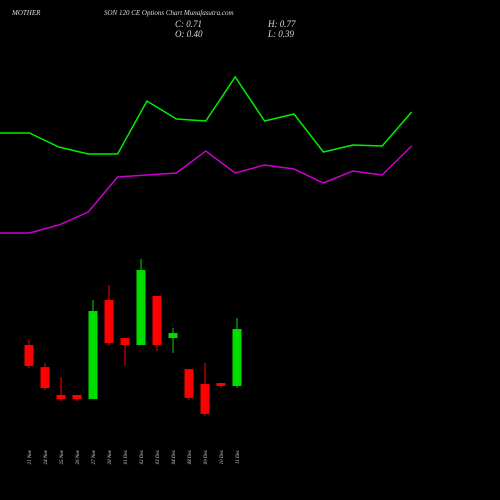 This screenshot has height=500, width=500. Describe the element at coordinates (110, 456) in the screenshot. I see `x-tick-label: 28 Nov` at that location.